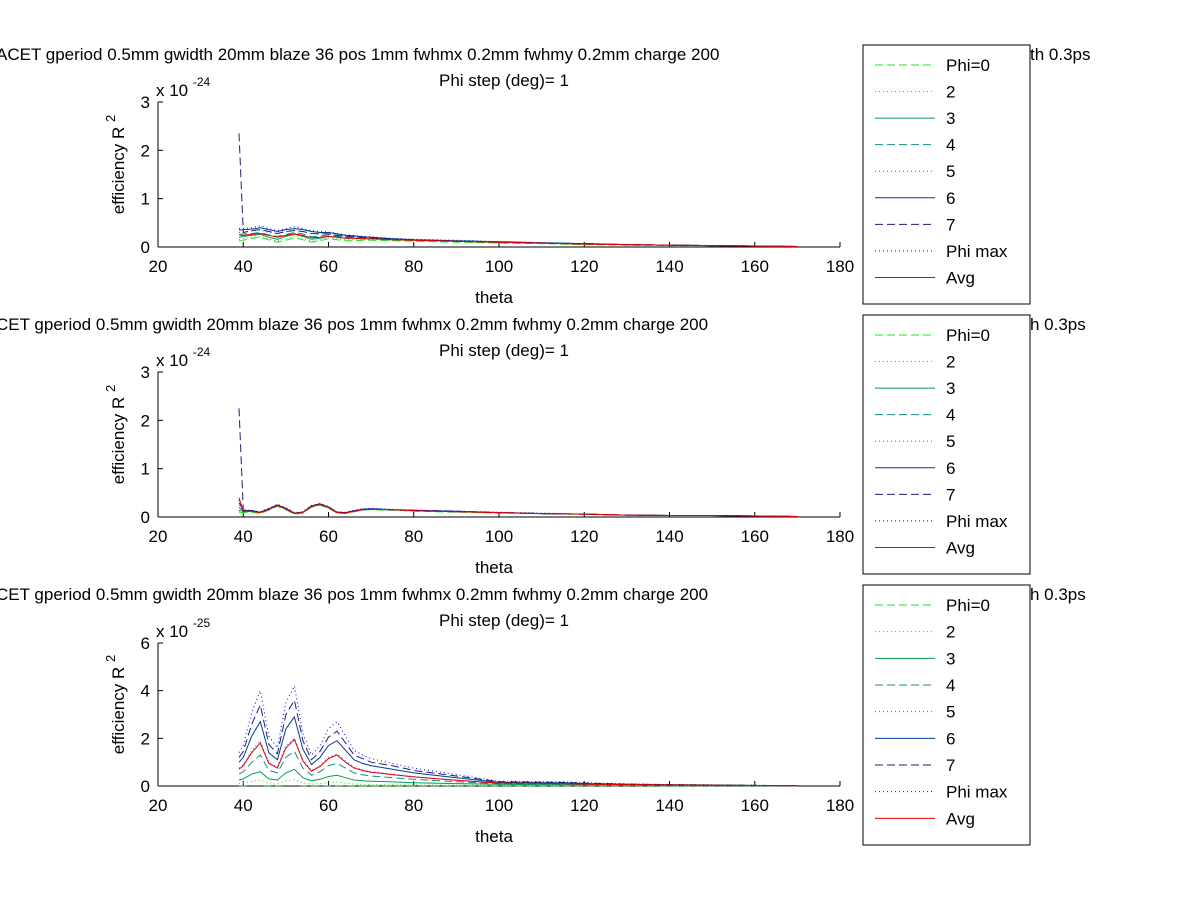 Image resolution: width=1200 pixels, height=901 pixels. Describe the element at coordinates (183, 87) in the screenshot. I see `y-exponent: x 10 -24` at that location.